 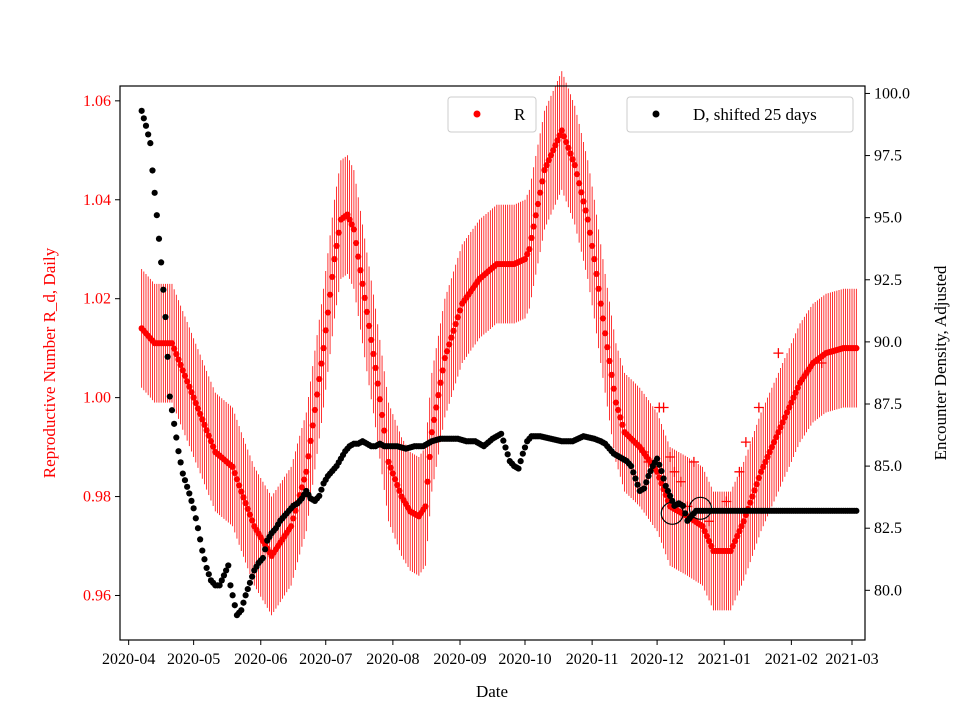 I want to click on legend-r-label: R, so click(x=520, y=114).